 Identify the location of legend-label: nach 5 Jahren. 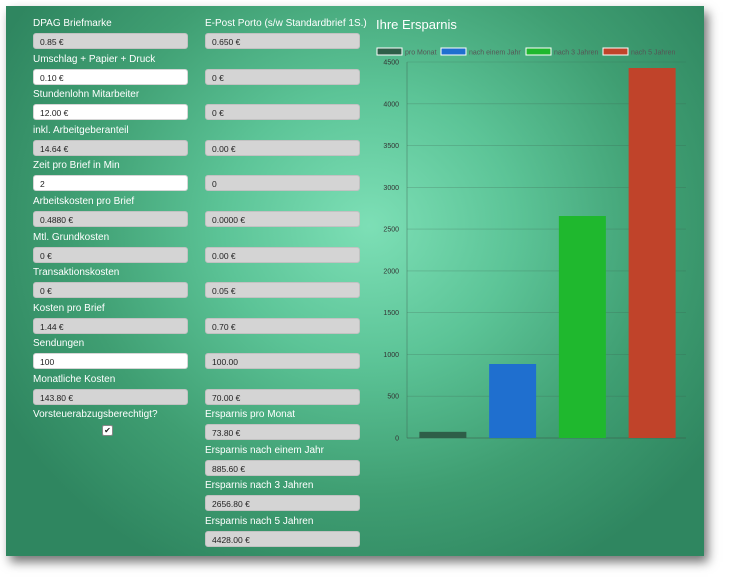
(653, 53).